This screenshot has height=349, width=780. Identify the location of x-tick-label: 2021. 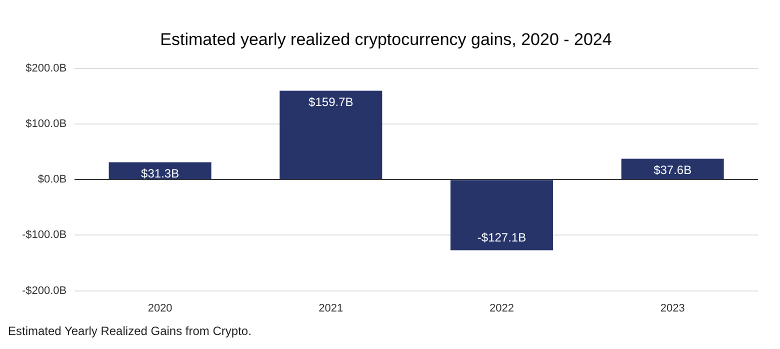
(331, 308).